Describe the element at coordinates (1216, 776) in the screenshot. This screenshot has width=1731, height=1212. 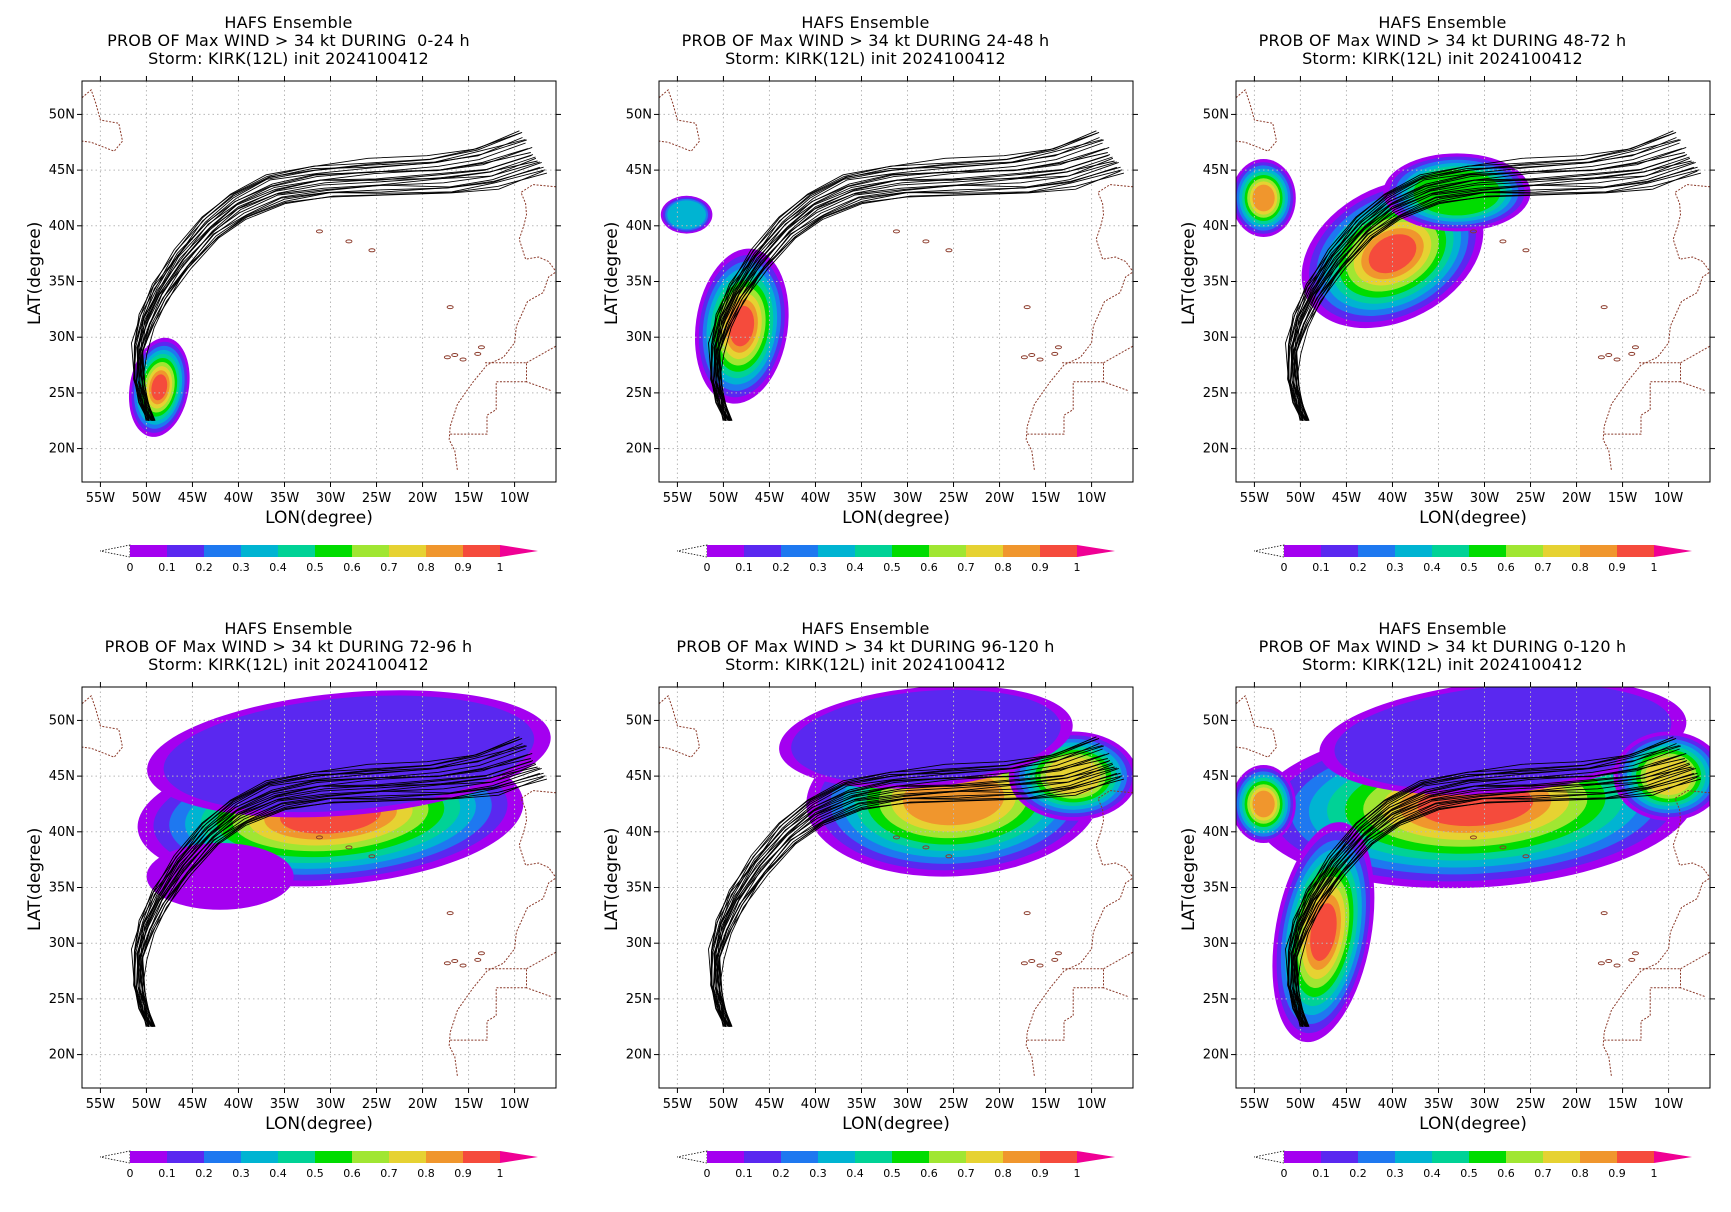
I see `y-tick-label: 45N` at that location.